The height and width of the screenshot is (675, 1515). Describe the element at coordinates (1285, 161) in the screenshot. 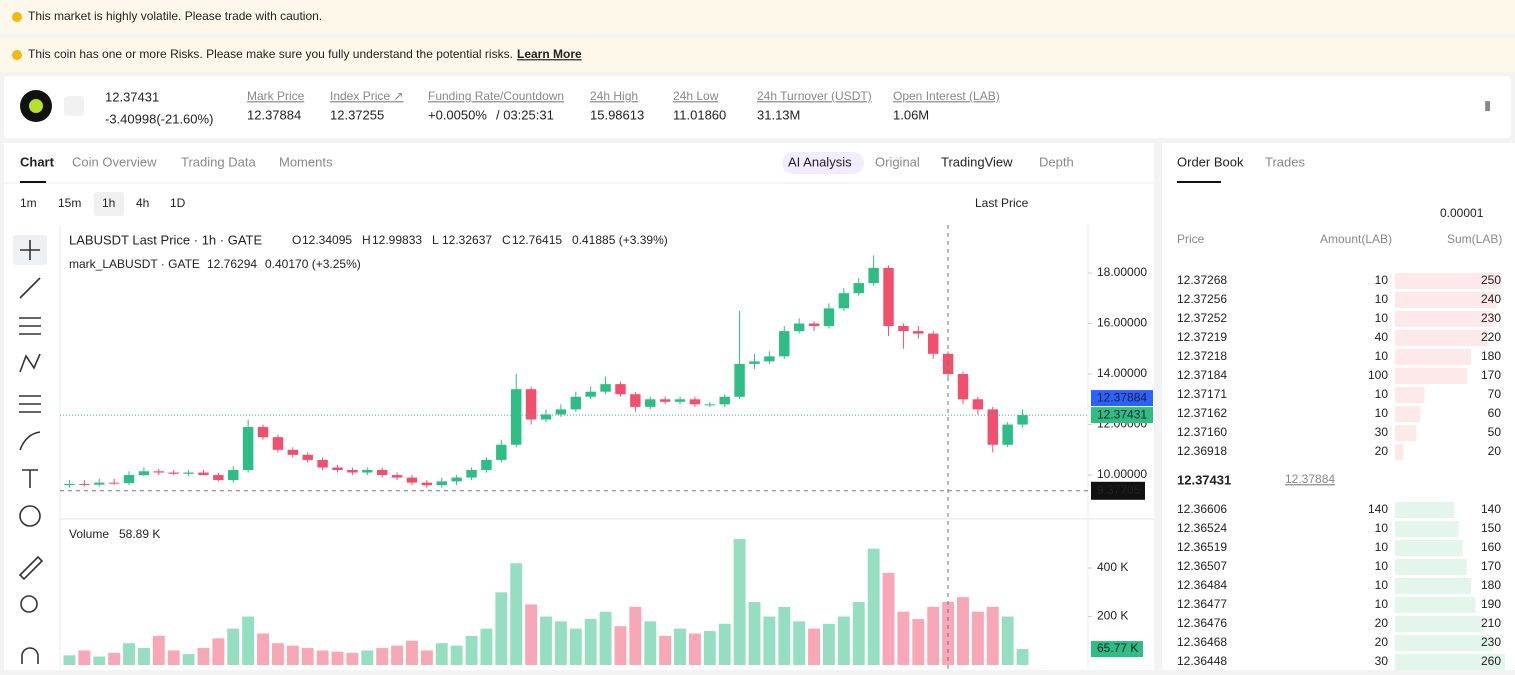

I see `ob-tab: Trades` at that location.